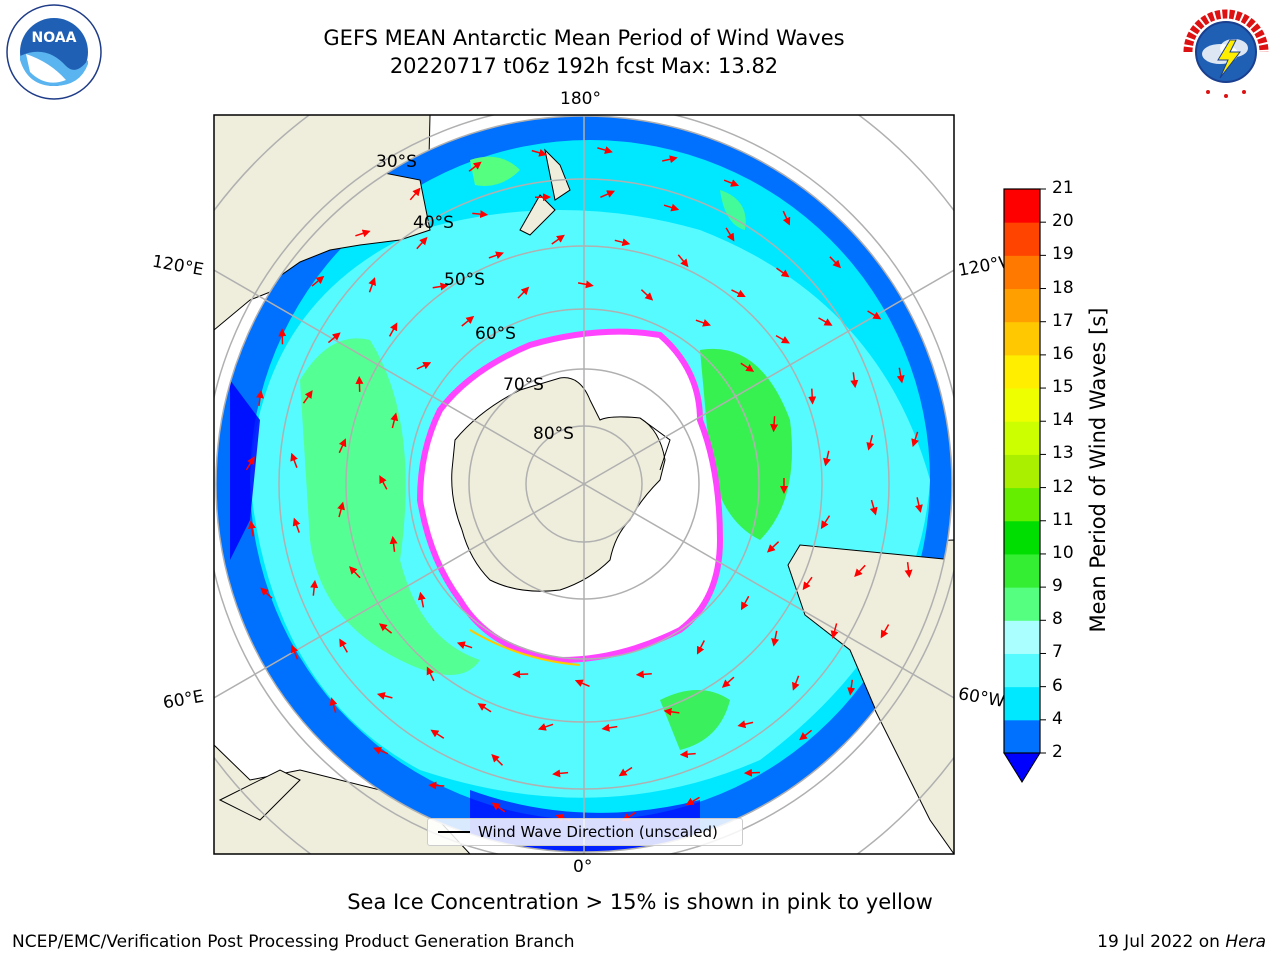 The image size is (1280, 960). What do you see at coordinates (259, 795) in the screenshot?
I see `land-madagascar` at bounding box center [259, 795].